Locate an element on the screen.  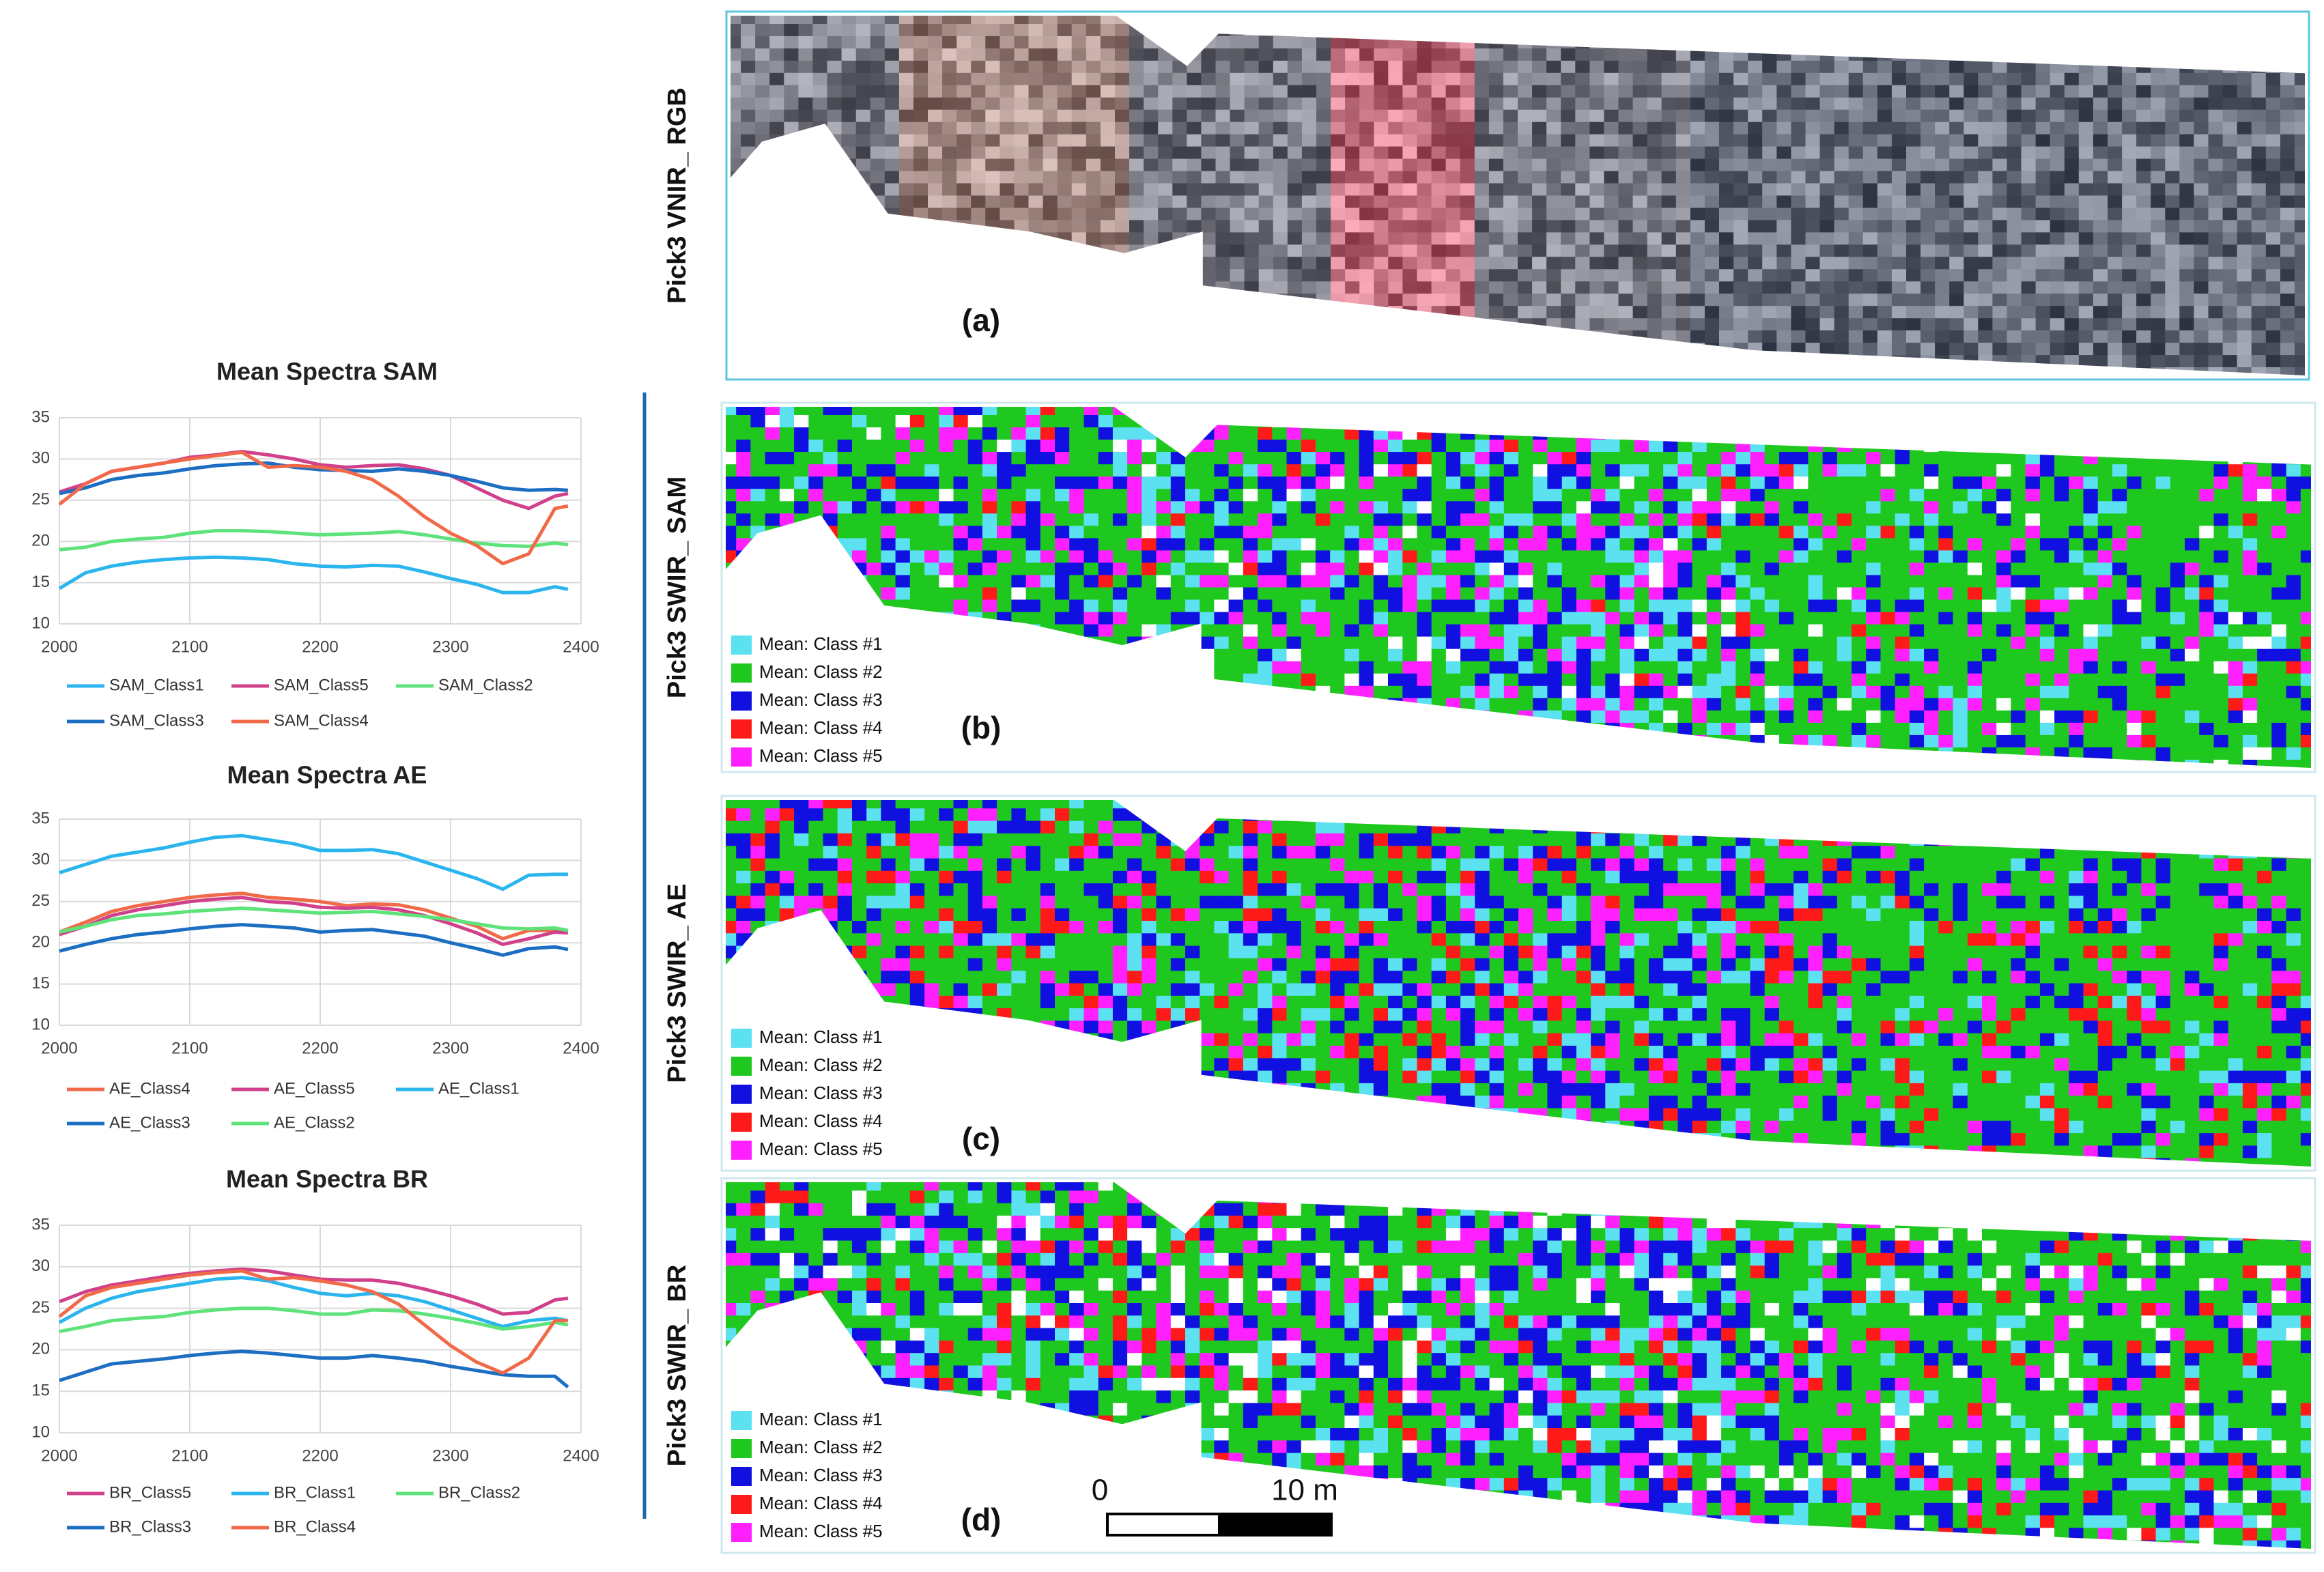
y-tick-label: 15 is located at coordinates (41, 1391).